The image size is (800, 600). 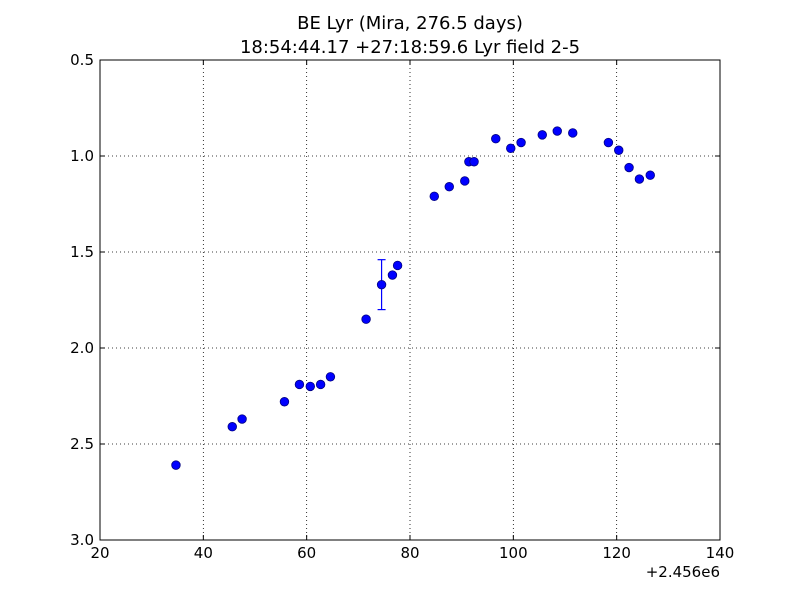 I want to click on x-tick-label: 80, so click(x=409, y=553).